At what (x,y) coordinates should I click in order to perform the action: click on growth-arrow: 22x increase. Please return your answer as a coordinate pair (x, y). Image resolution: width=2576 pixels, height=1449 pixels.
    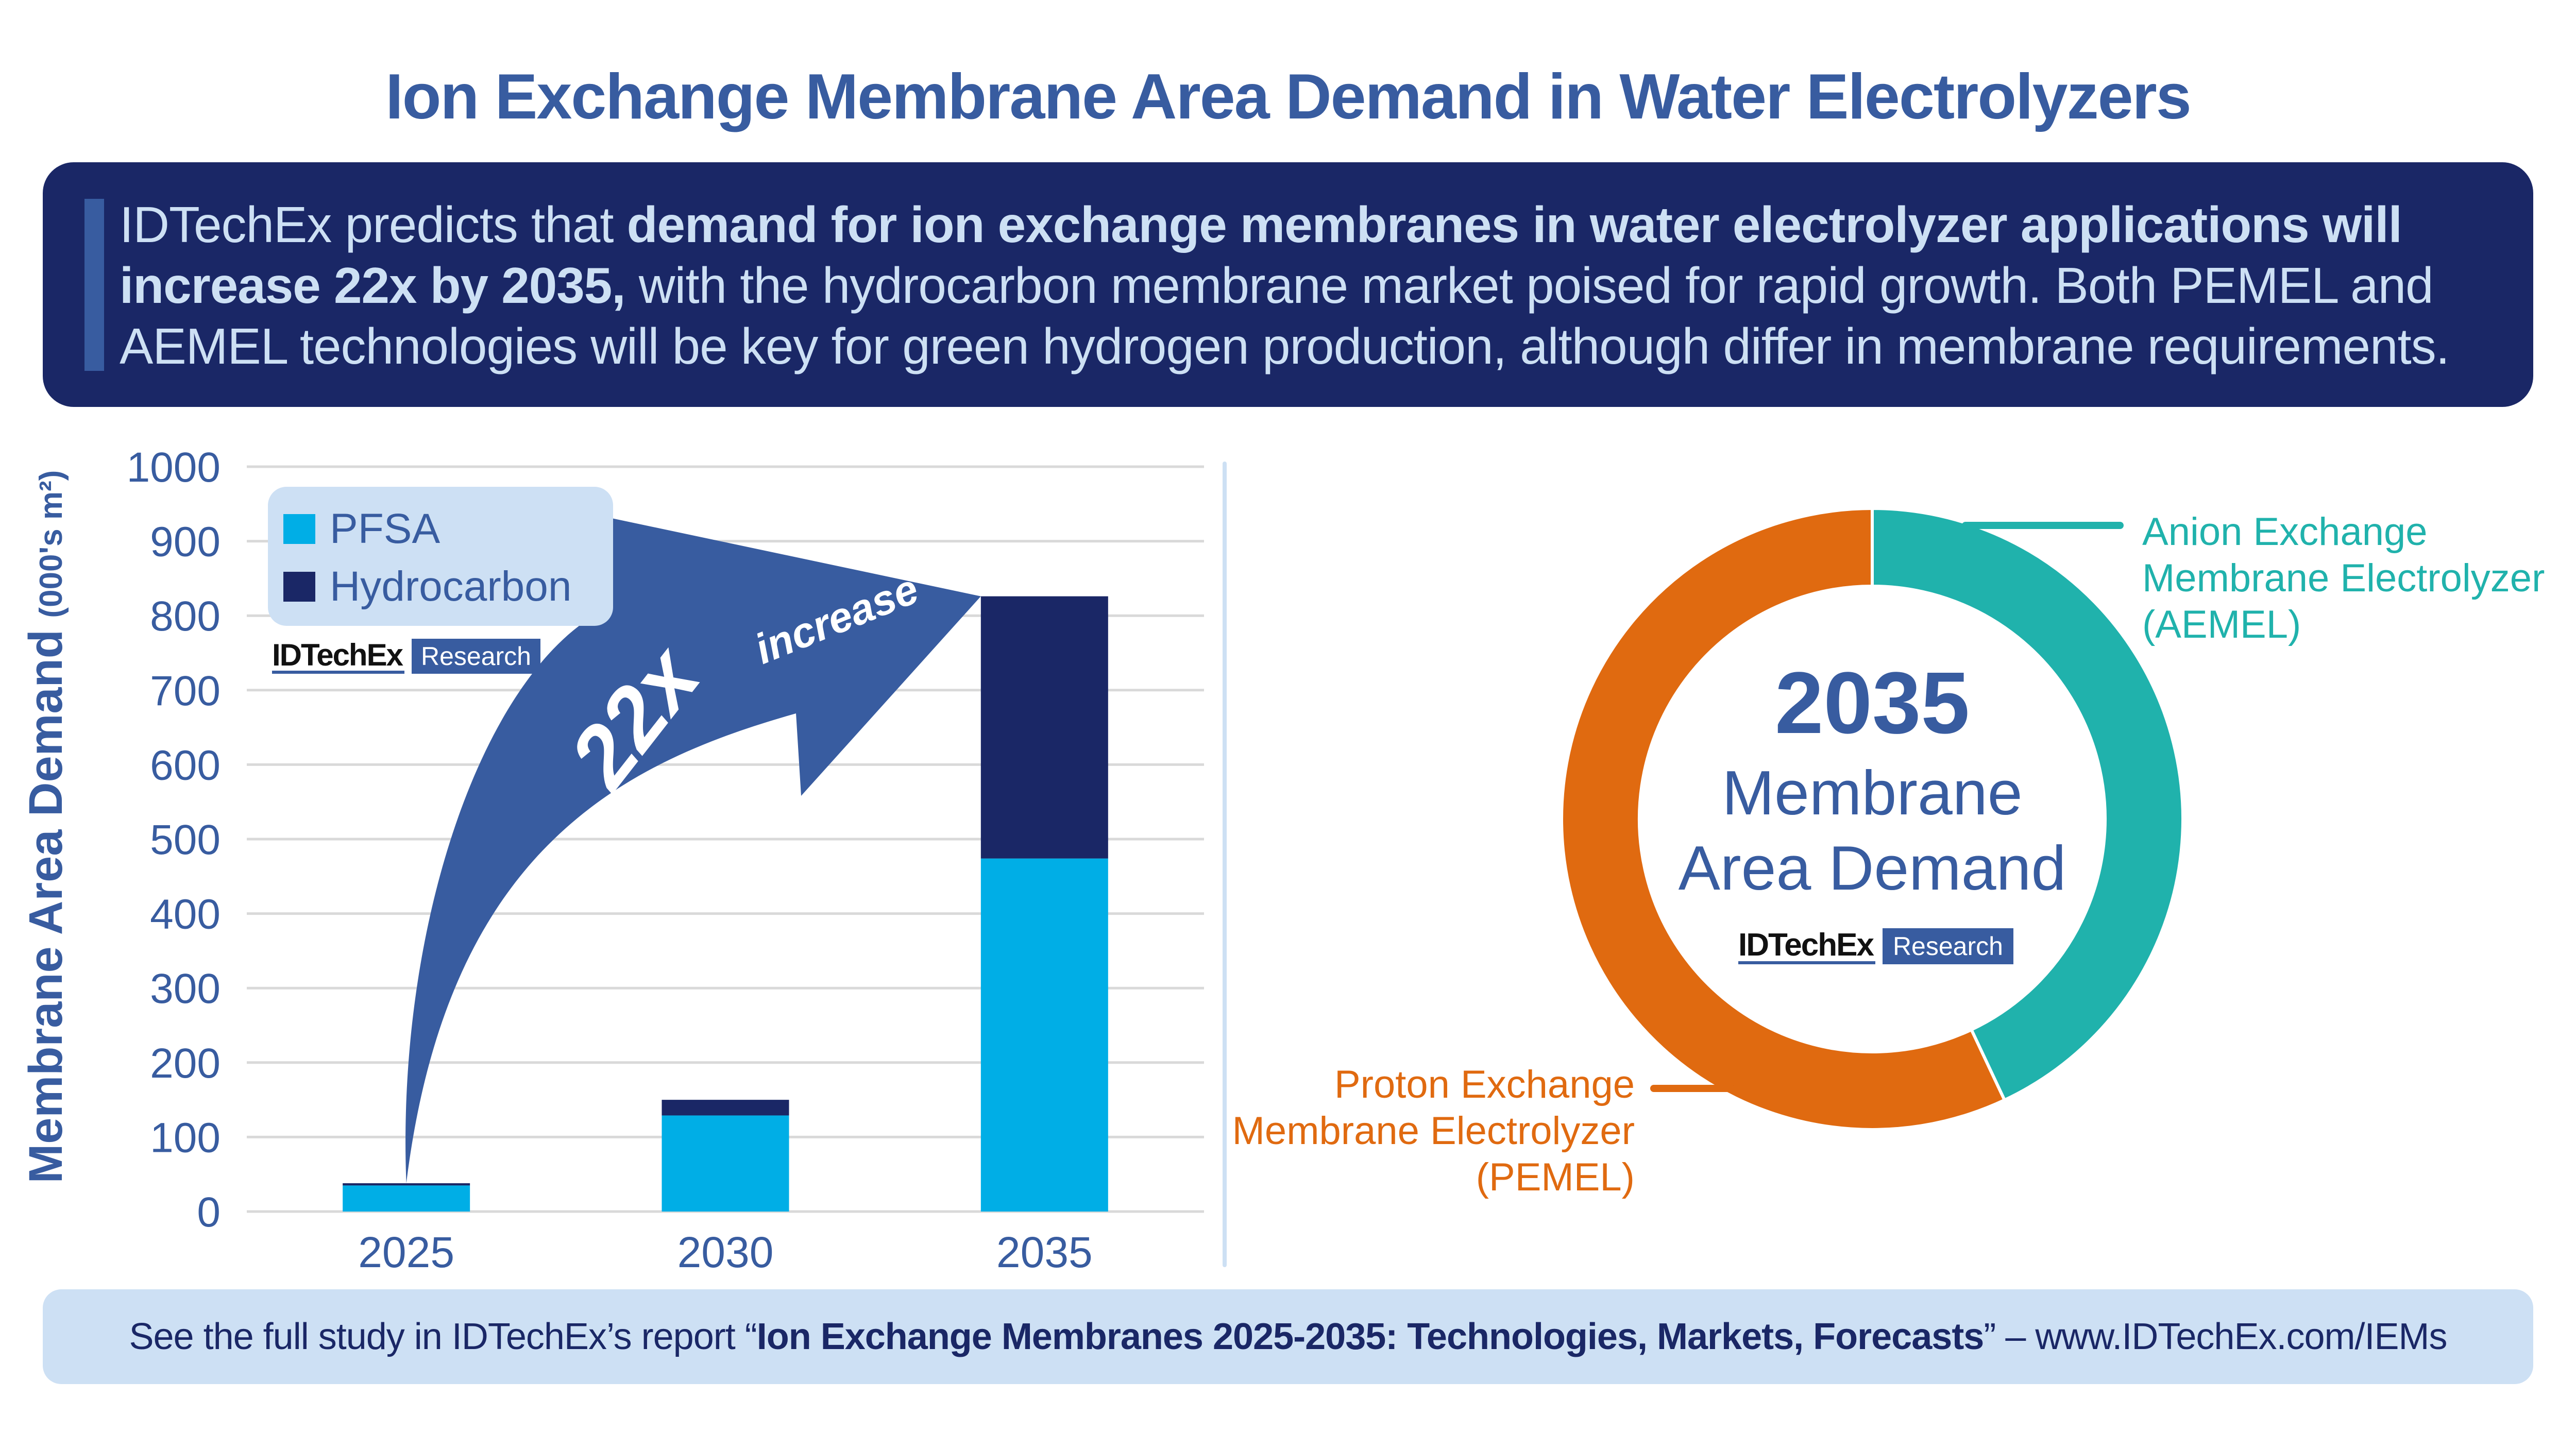
    Looking at the image, I should click on (693, 851).